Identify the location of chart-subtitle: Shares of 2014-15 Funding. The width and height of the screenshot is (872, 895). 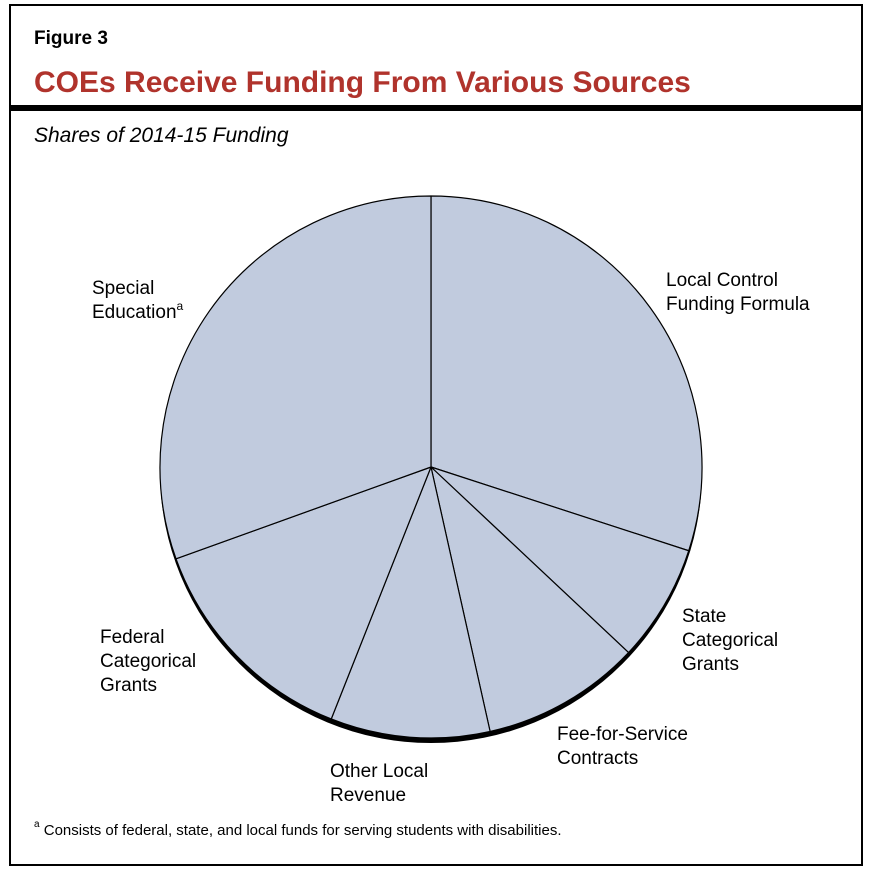
(161, 135).